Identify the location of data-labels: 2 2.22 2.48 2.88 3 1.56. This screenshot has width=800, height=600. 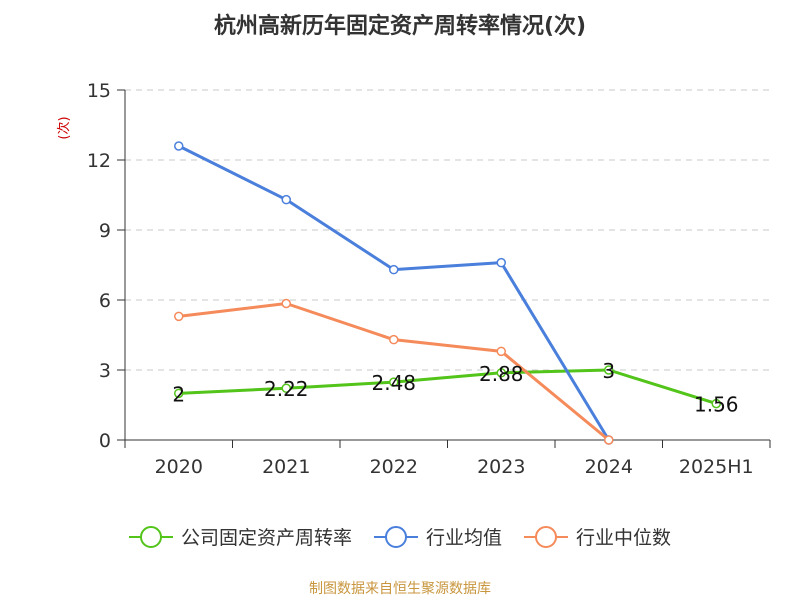
(455, 388).